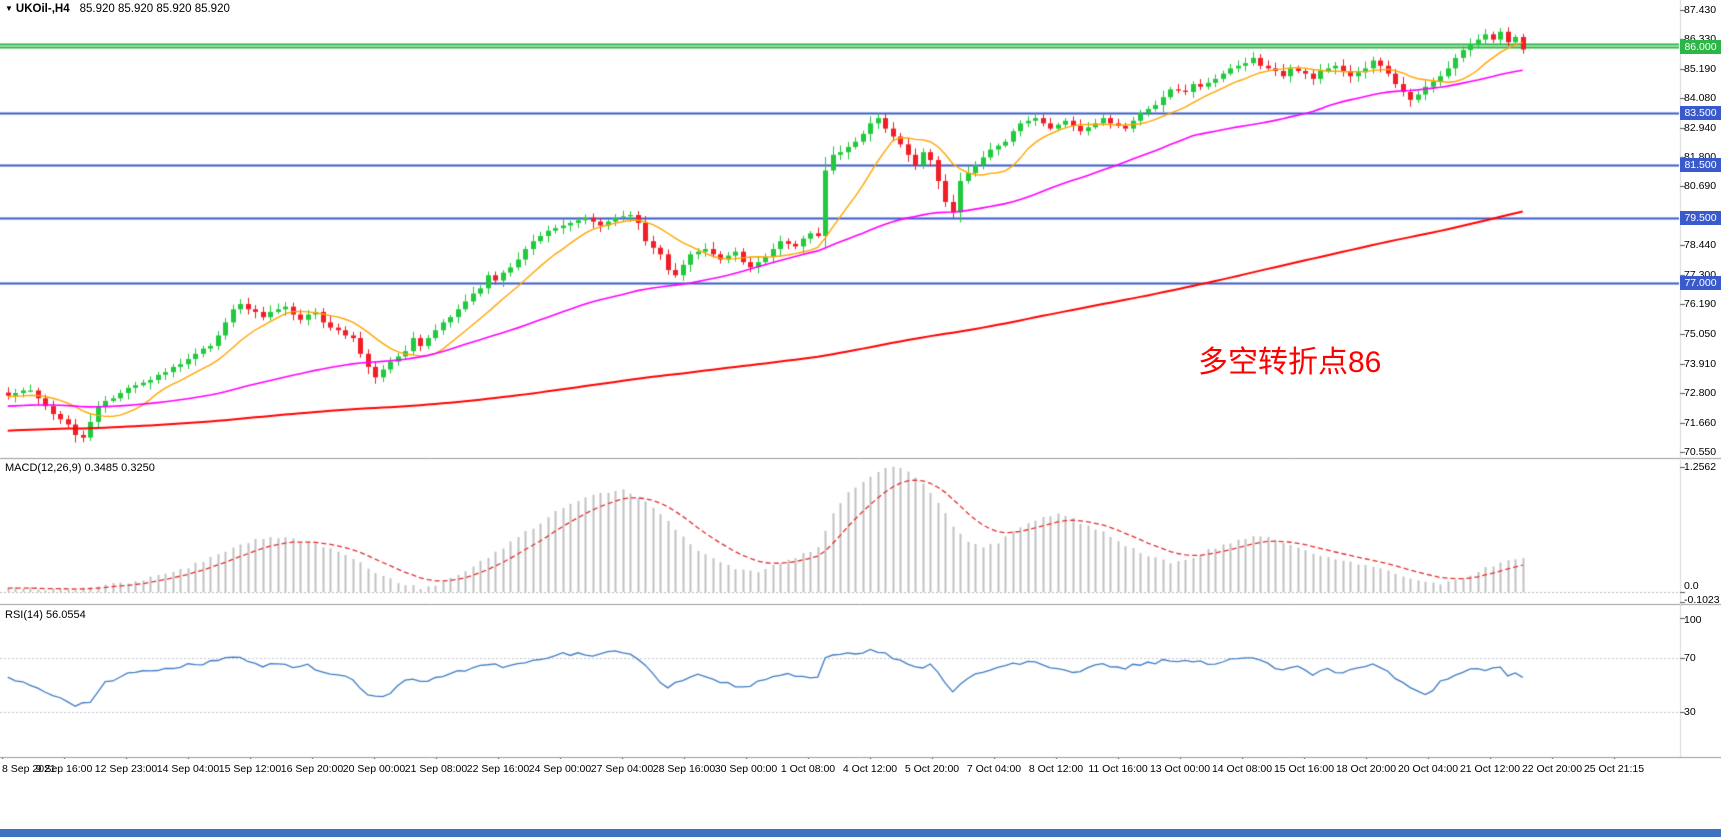 The image size is (1721, 837). What do you see at coordinates (1700, 283) in the screenshot?
I see `price-tag-77.000: 77.000` at bounding box center [1700, 283].